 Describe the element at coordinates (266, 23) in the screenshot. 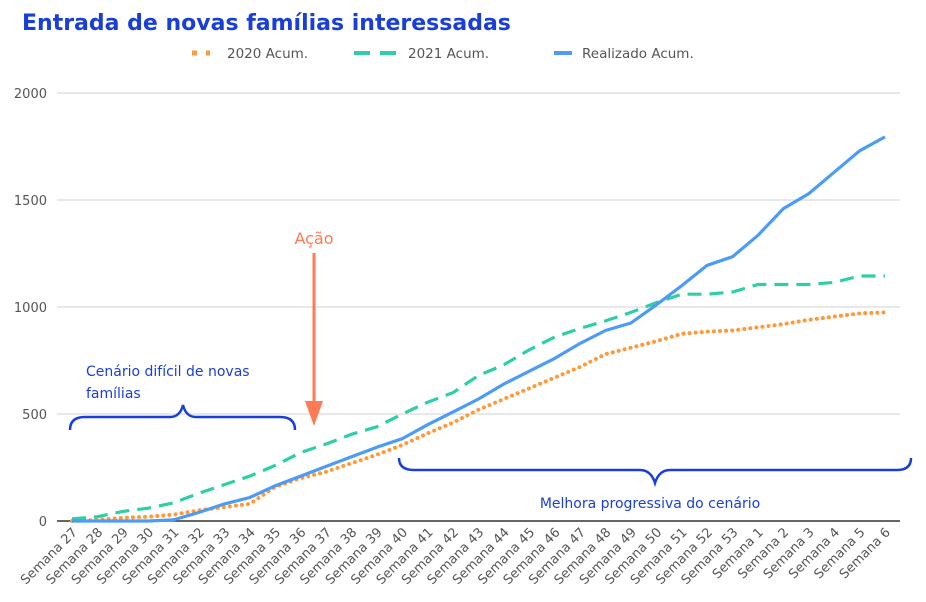

I see `chart-title: Entrada de novas famílias interessadas` at that location.